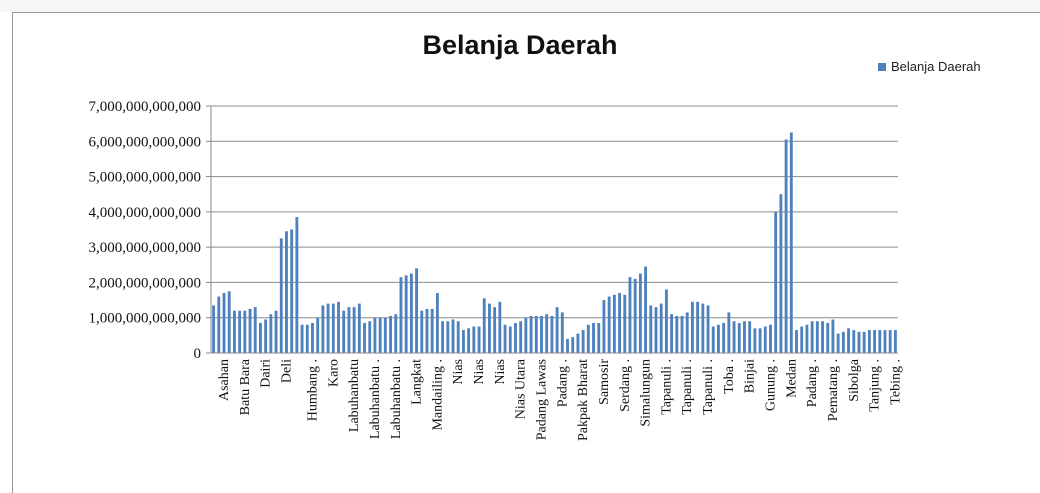 This screenshot has height=493, width=1040. Describe the element at coordinates (604, 382) in the screenshot. I see `x-tick-label: Samosir` at that location.